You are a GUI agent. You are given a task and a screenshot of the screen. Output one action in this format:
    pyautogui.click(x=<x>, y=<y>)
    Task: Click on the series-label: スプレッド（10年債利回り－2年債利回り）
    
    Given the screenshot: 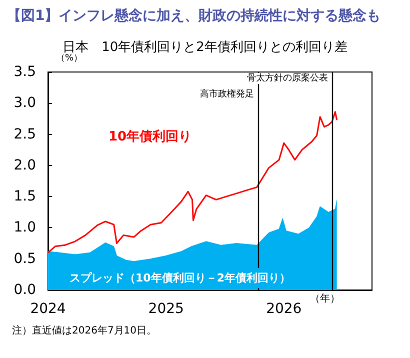 What is the action you would take?
    pyautogui.click(x=180, y=278)
    